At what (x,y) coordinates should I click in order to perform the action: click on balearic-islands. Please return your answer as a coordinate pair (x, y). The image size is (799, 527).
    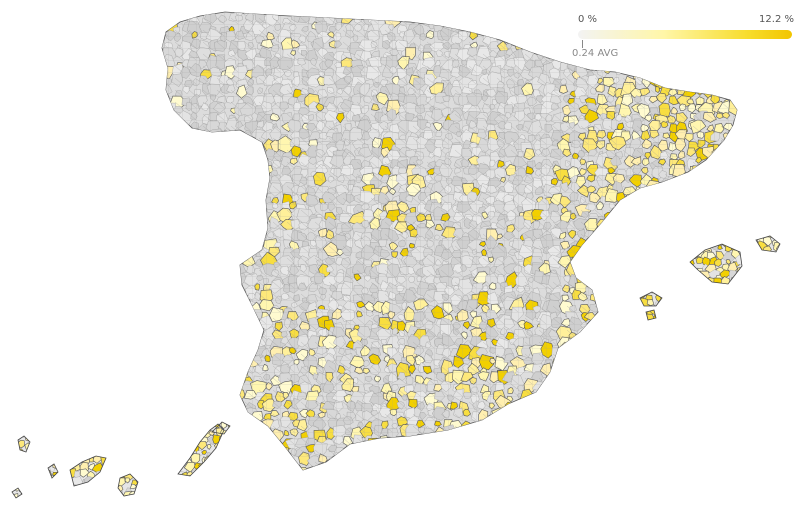
    Looking at the image, I should click on (710, 278).